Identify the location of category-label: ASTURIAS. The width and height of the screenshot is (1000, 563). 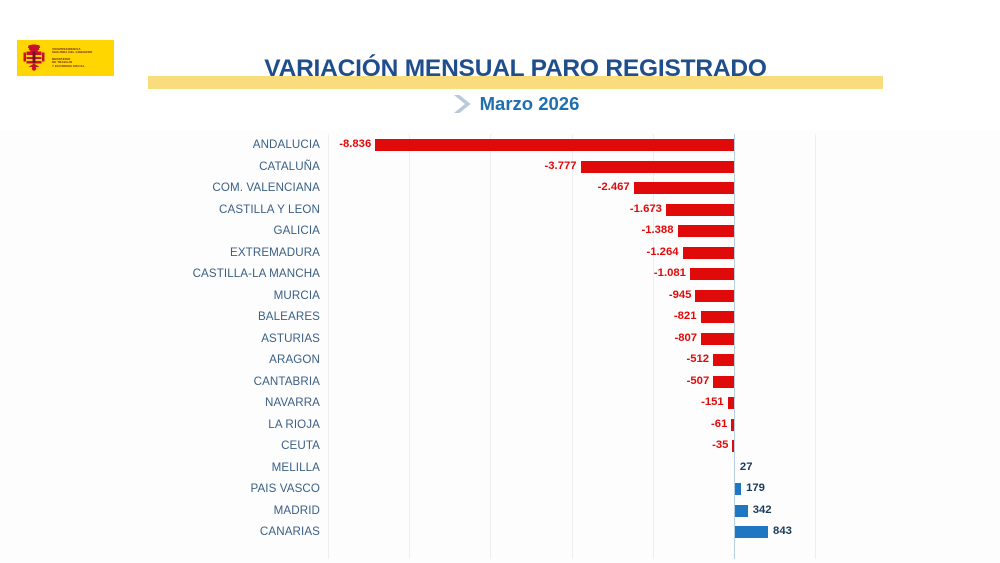
(290, 338).